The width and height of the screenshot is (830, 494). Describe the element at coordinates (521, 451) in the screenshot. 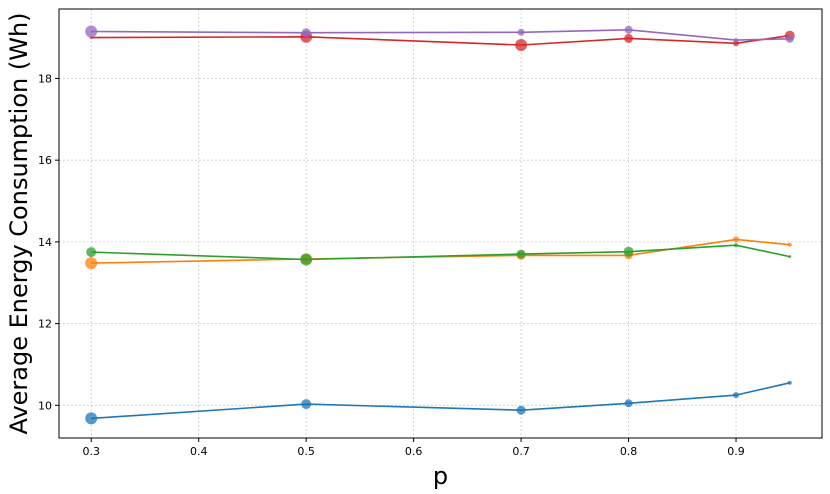

I see `x-tick-label: 0.7` at that location.